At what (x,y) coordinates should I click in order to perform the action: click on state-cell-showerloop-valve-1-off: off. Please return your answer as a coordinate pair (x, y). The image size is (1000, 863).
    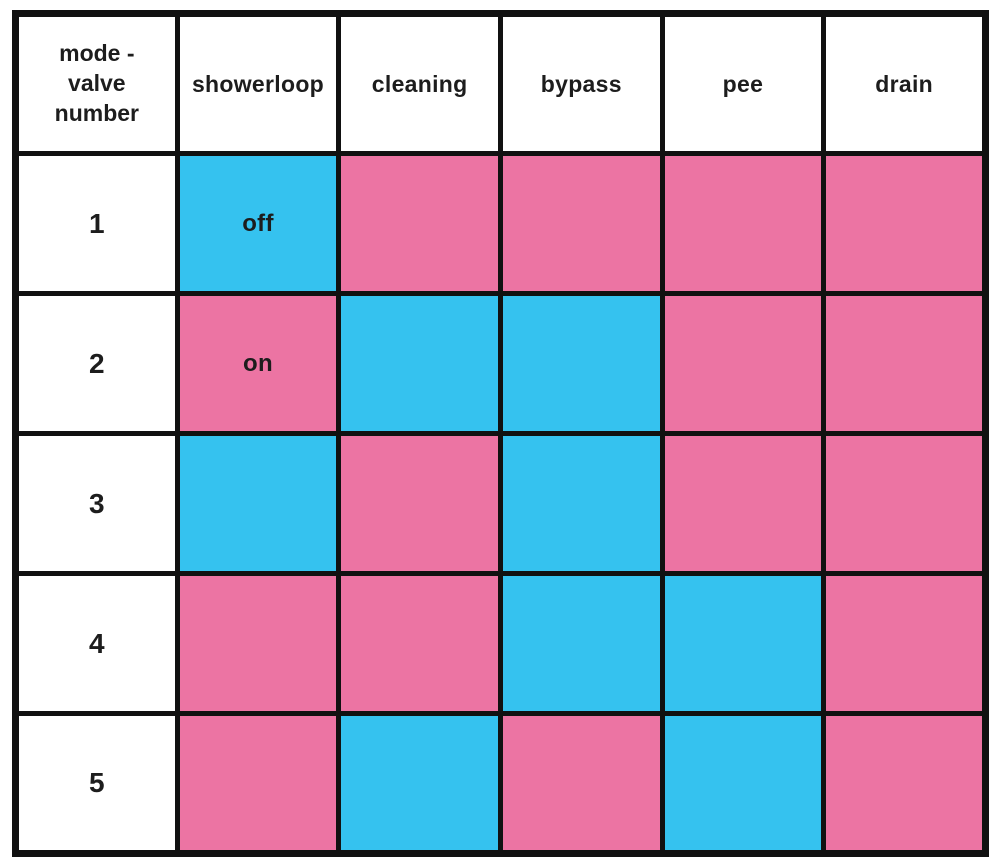
    Looking at the image, I should click on (258, 223).